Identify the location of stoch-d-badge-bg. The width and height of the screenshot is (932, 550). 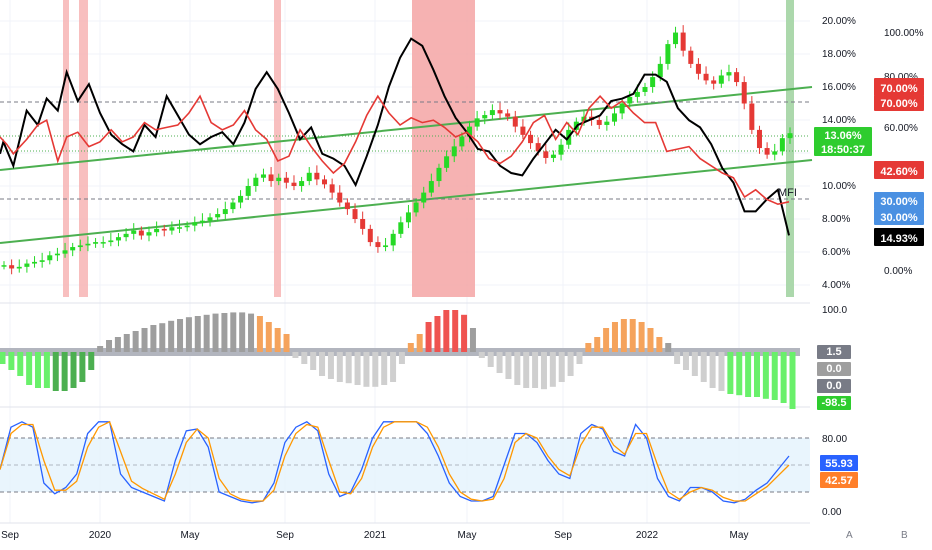
(839, 480).